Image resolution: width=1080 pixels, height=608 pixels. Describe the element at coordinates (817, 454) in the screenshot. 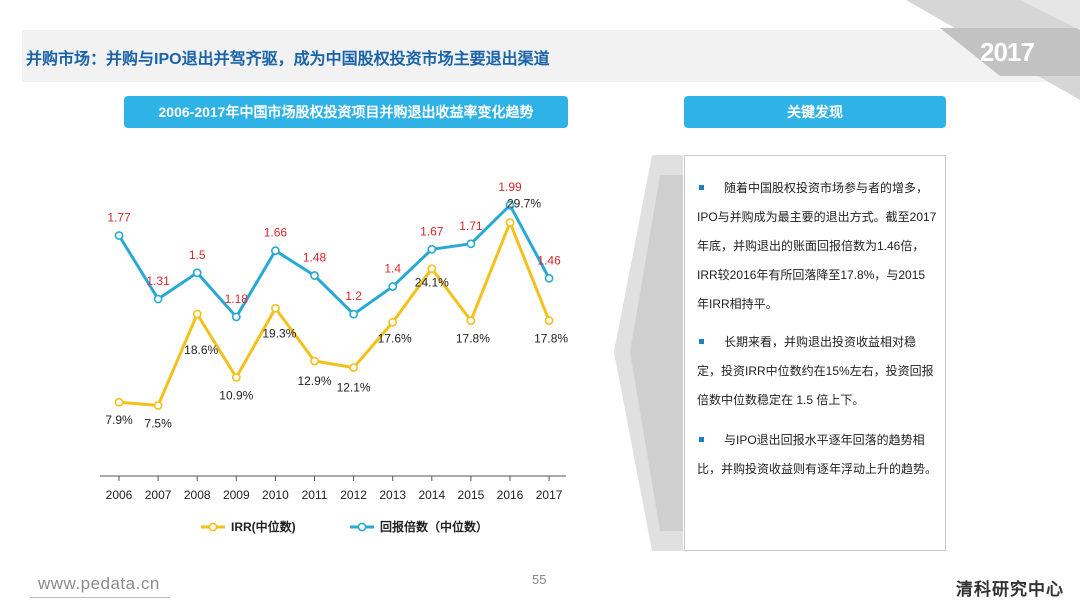

I see `finding-item: 与IPO退出回报水平逐年回落的趋势相比，并购投资收益则有逐年浮动上升的趋势。` at that location.